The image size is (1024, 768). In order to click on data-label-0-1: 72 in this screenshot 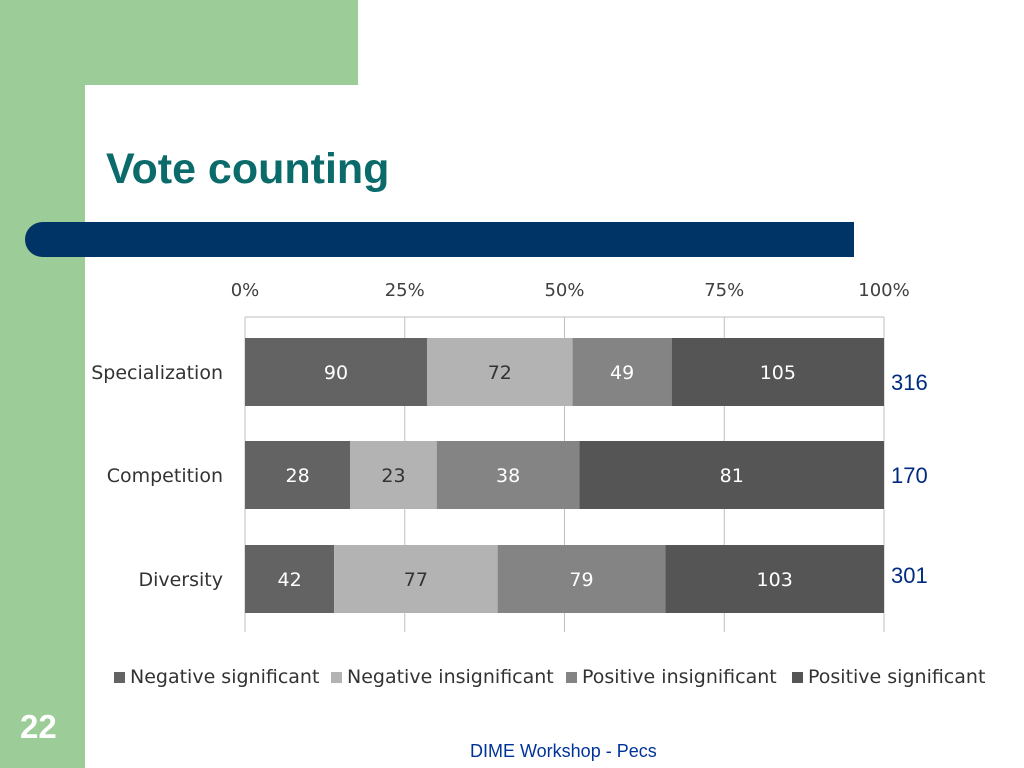, I will do `click(500, 373)`.